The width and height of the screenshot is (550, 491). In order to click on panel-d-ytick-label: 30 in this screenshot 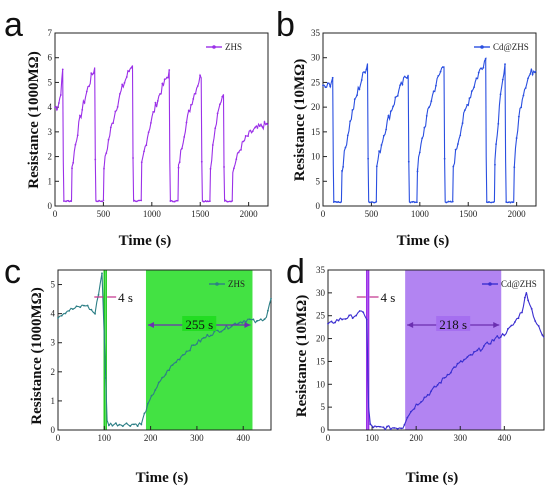, I will do `click(321, 293)`.